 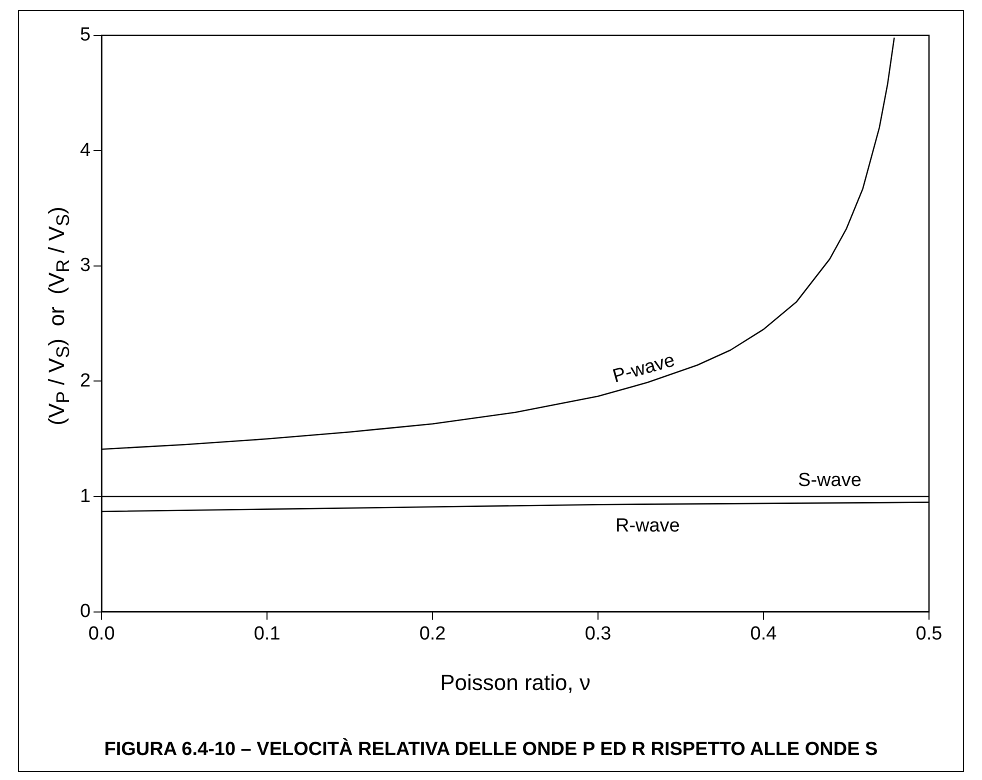 What do you see at coordinates (85, 35) in the screenshot?
I see `y-tick-label: 5` at bounding box center [85, 35].